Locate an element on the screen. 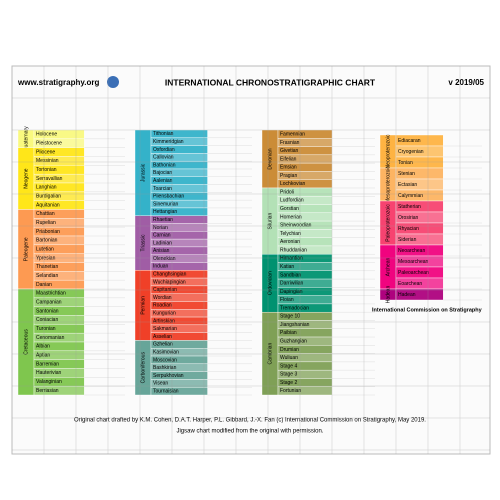 The height and width of the screenshot is (500, 500). stage-label: Guzhangian is located at coordinates (293, 342).